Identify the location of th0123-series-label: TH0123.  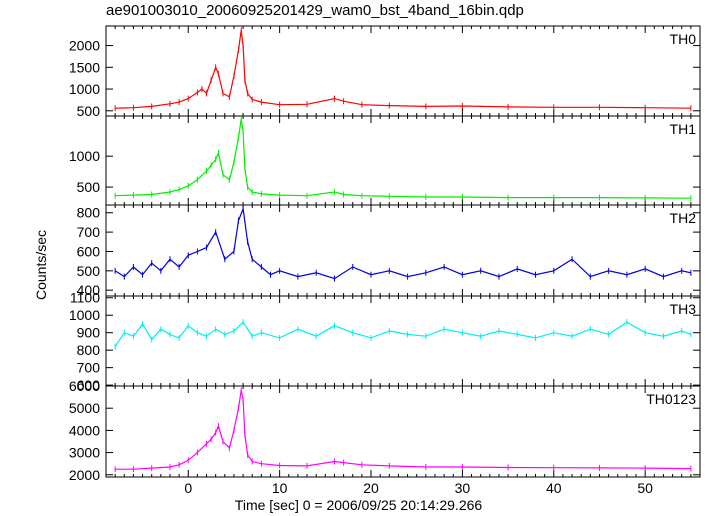
(671, 399).